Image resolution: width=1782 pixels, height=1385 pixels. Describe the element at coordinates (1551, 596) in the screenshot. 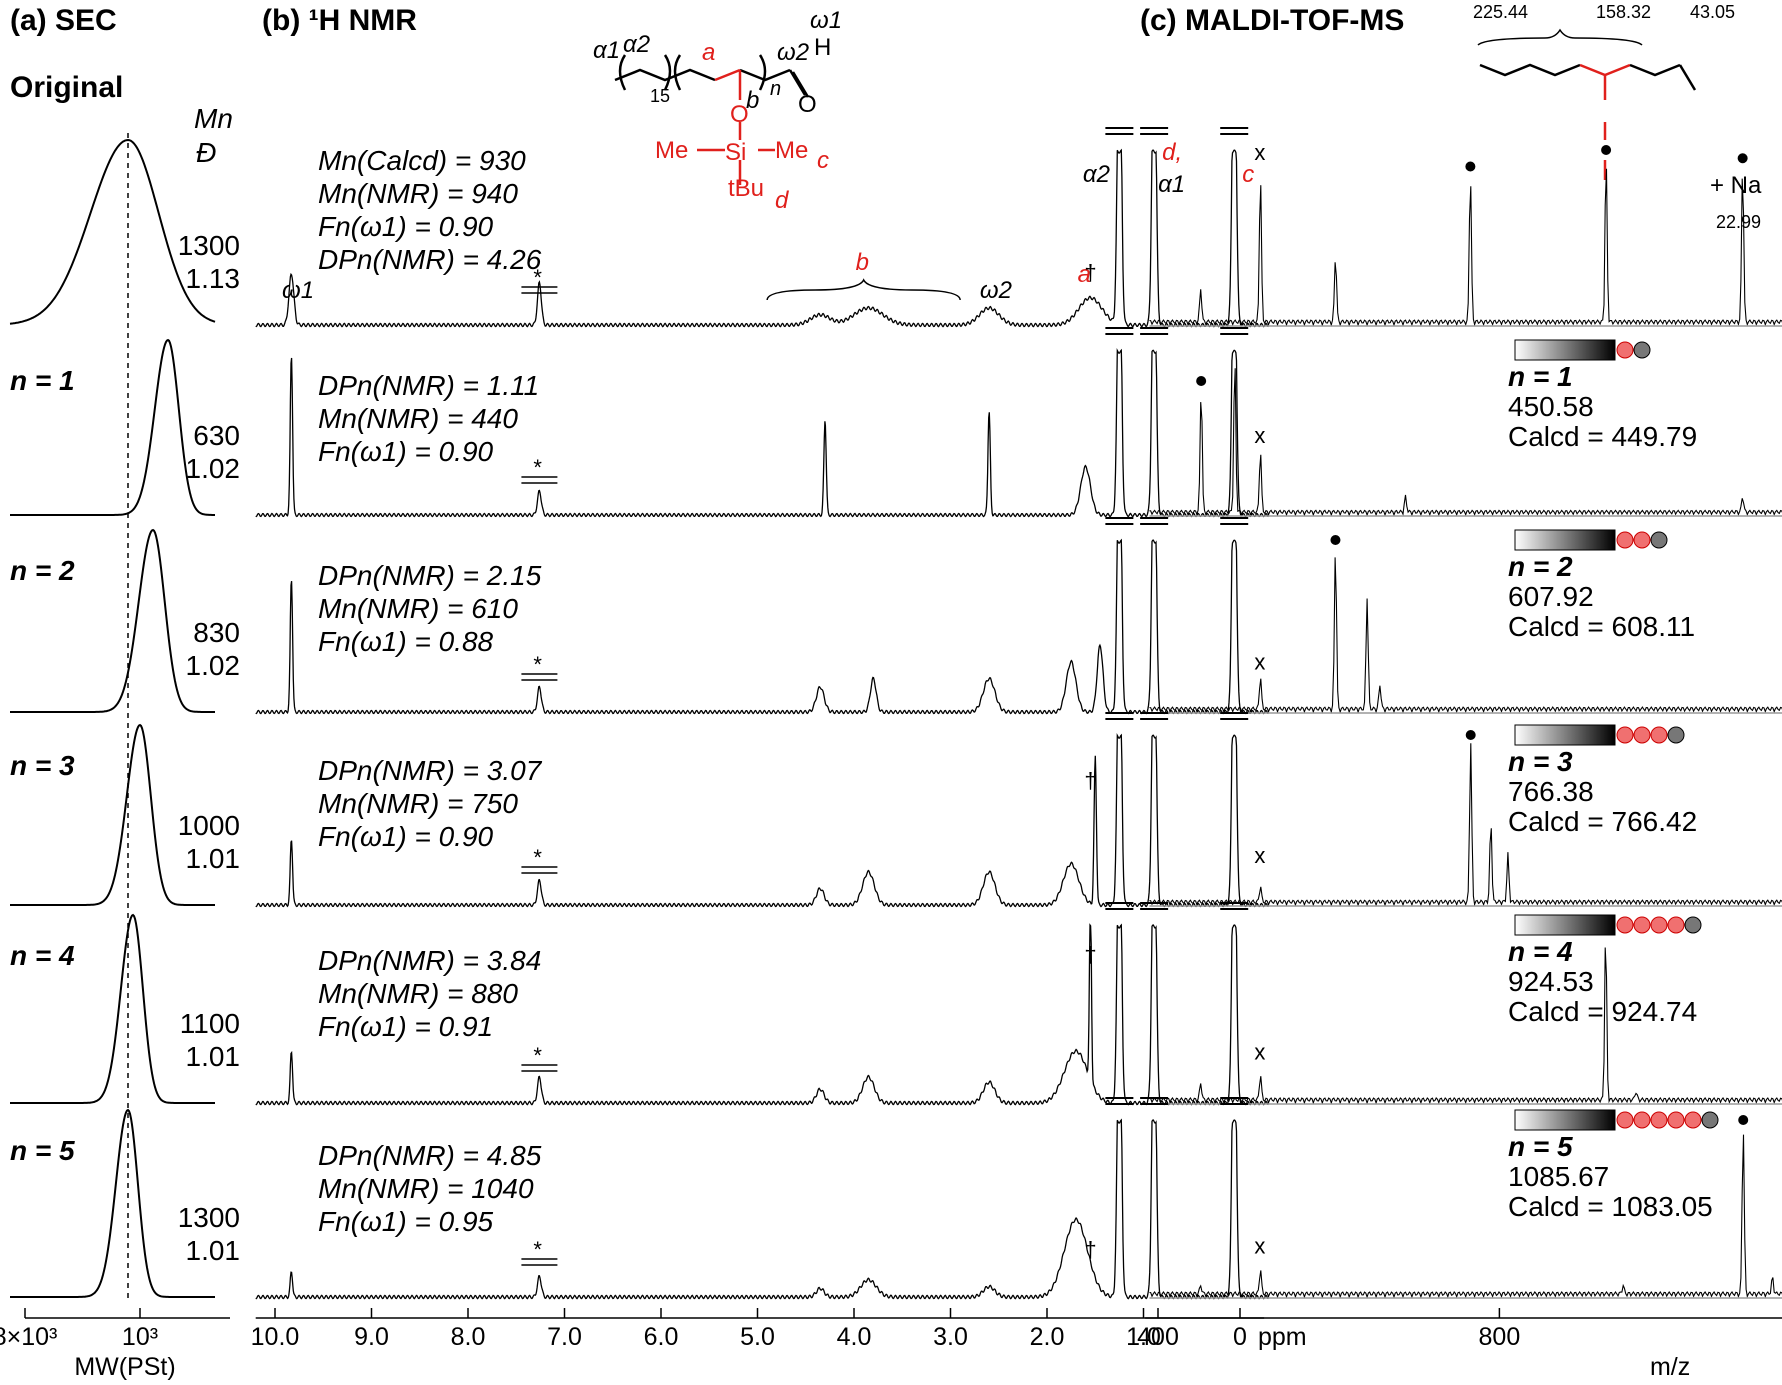

I see `ms-found: 607.92` at that location.